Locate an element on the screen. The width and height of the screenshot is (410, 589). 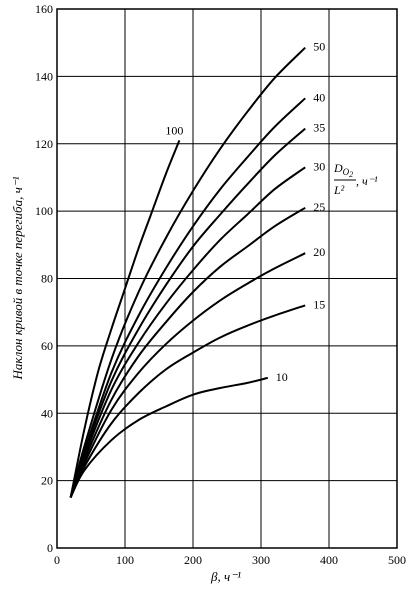
y-tick-label: 100 is located at coordinates (44, 211).